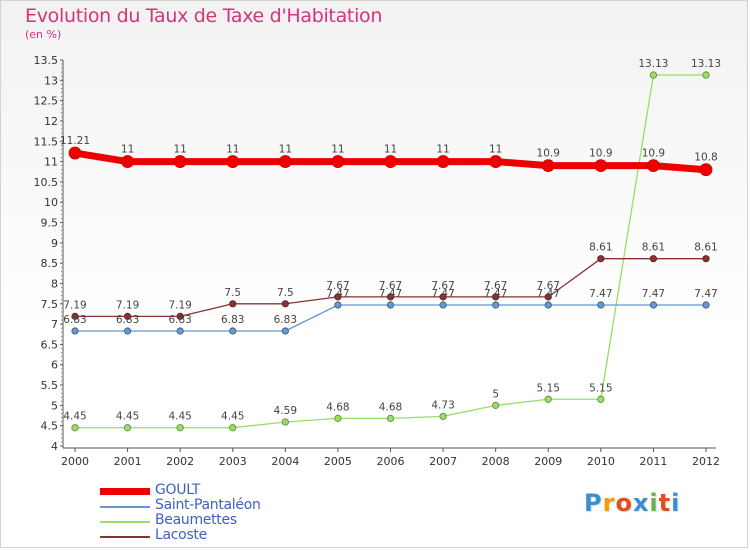 This screenshot has height=550, width=750. I want to click on y-tick-label: 11, so click(51, 162).